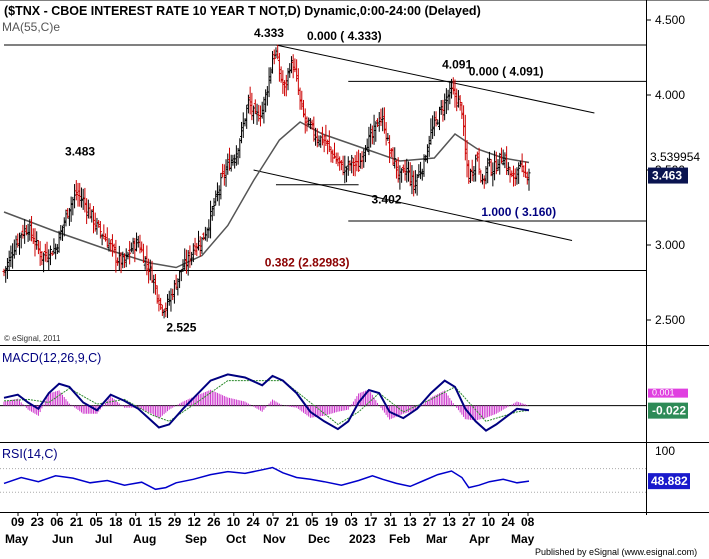  What do you see at coordinates (116, 522) in the screenshot?
I see `day-label: 18` at bounding box center [116, 522].